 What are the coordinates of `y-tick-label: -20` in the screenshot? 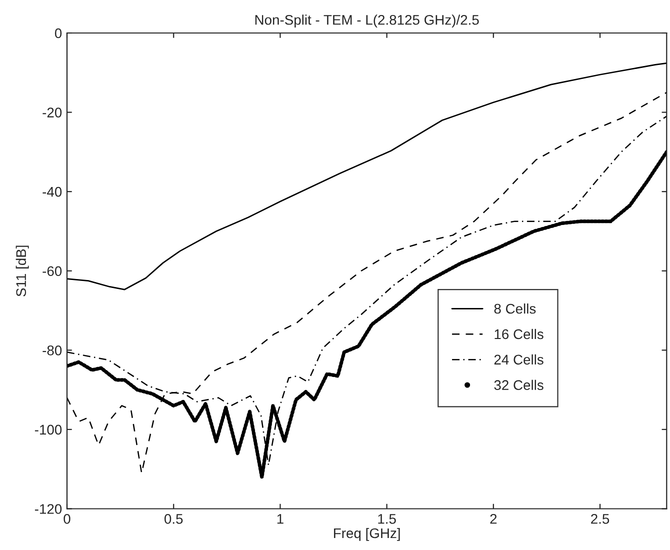 It's located at (52, 113).